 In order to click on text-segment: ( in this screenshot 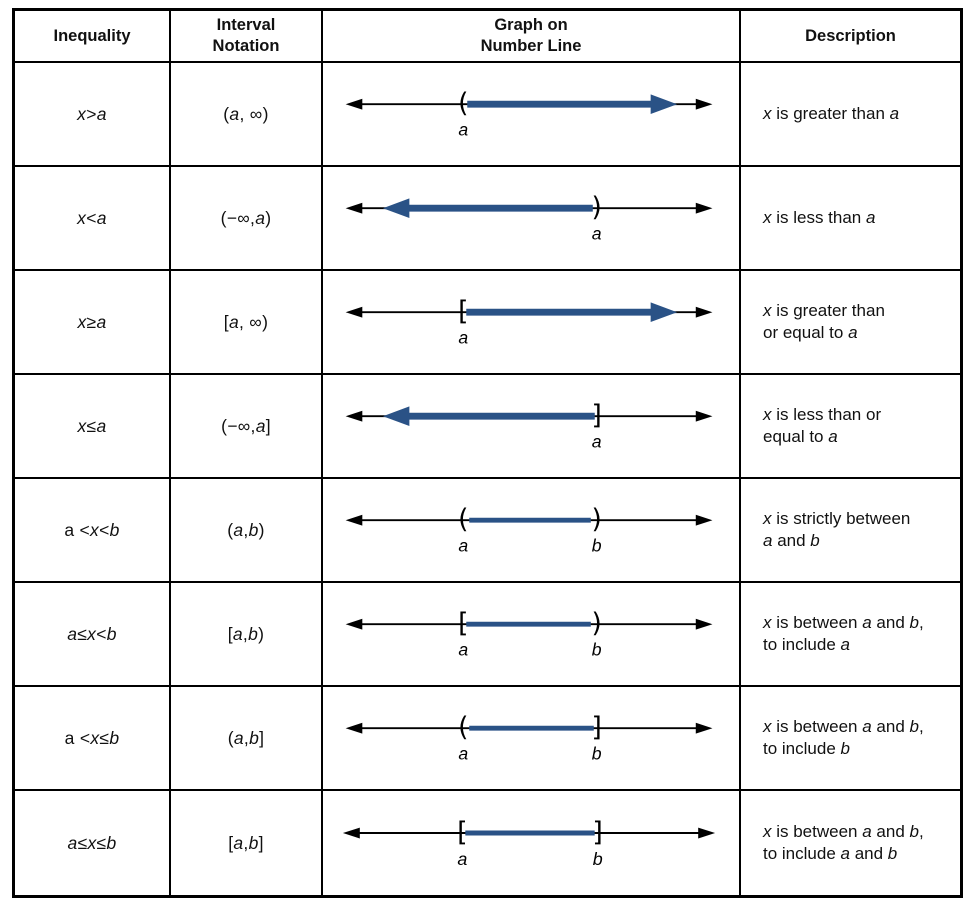, I will do `click(226, 113)`.